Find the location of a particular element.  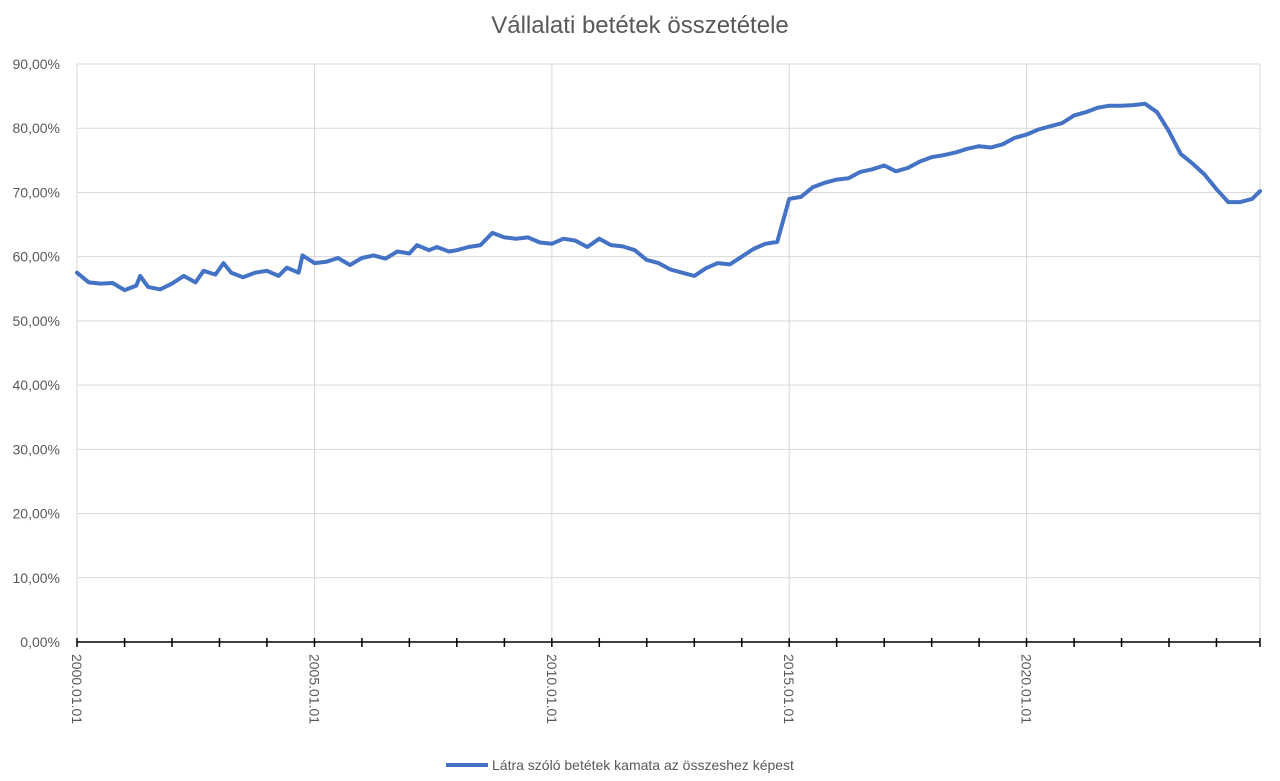

y-tick-label: 20,00% is located at coordinates (36, 514).